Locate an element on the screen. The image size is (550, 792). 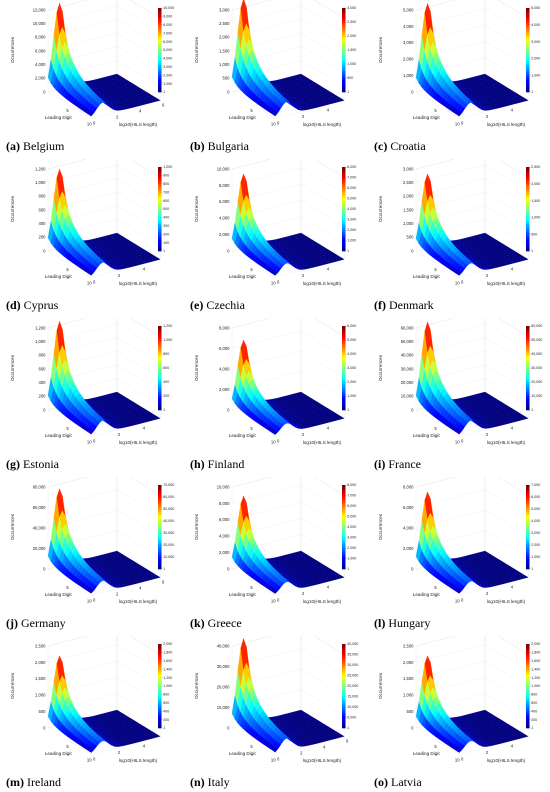
colorbar-tick-label: 50,000 is located at coordinates (536, 340).